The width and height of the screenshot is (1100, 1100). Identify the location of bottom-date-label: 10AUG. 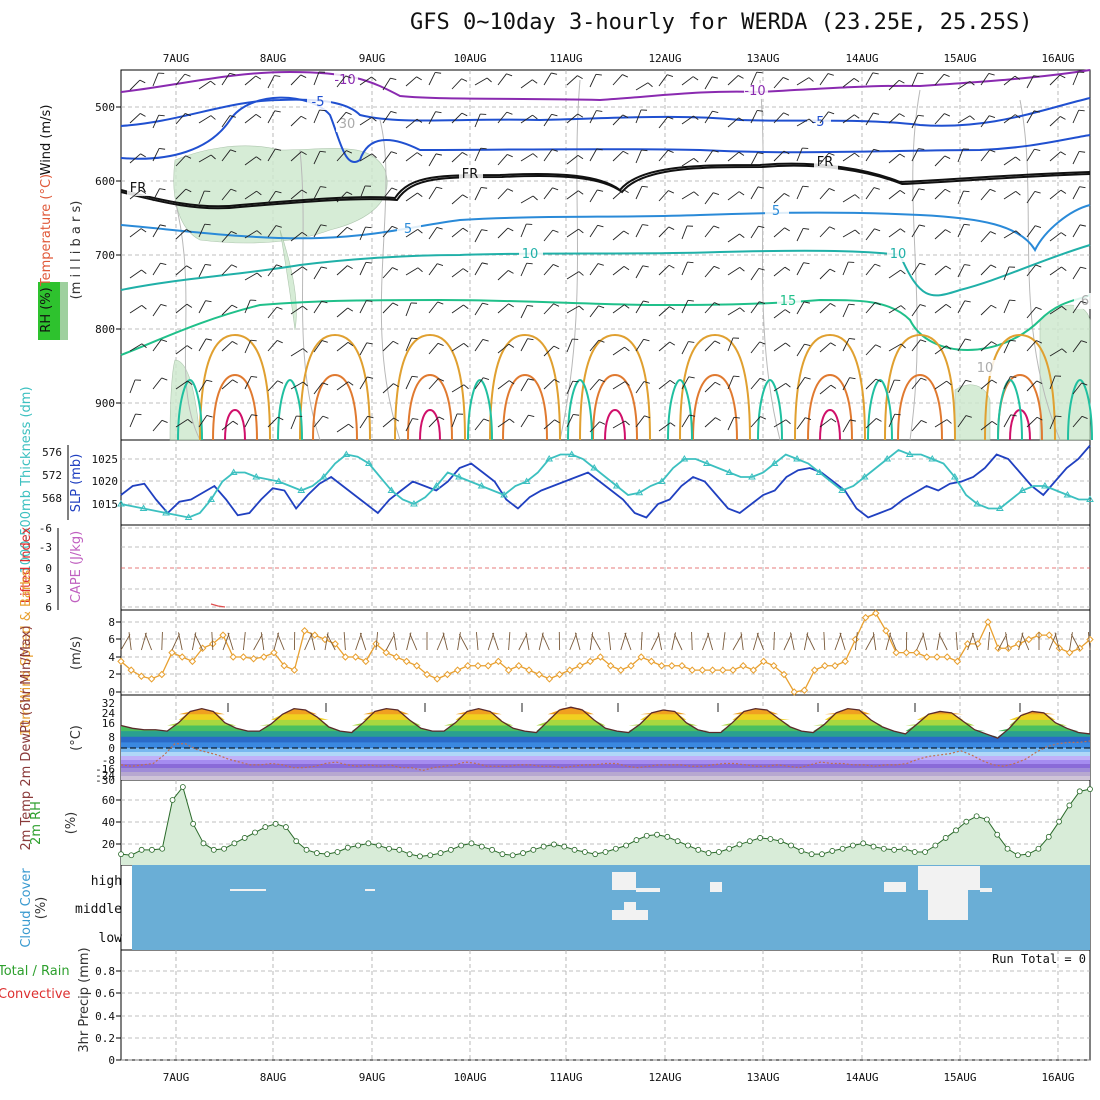
(469, 1077).